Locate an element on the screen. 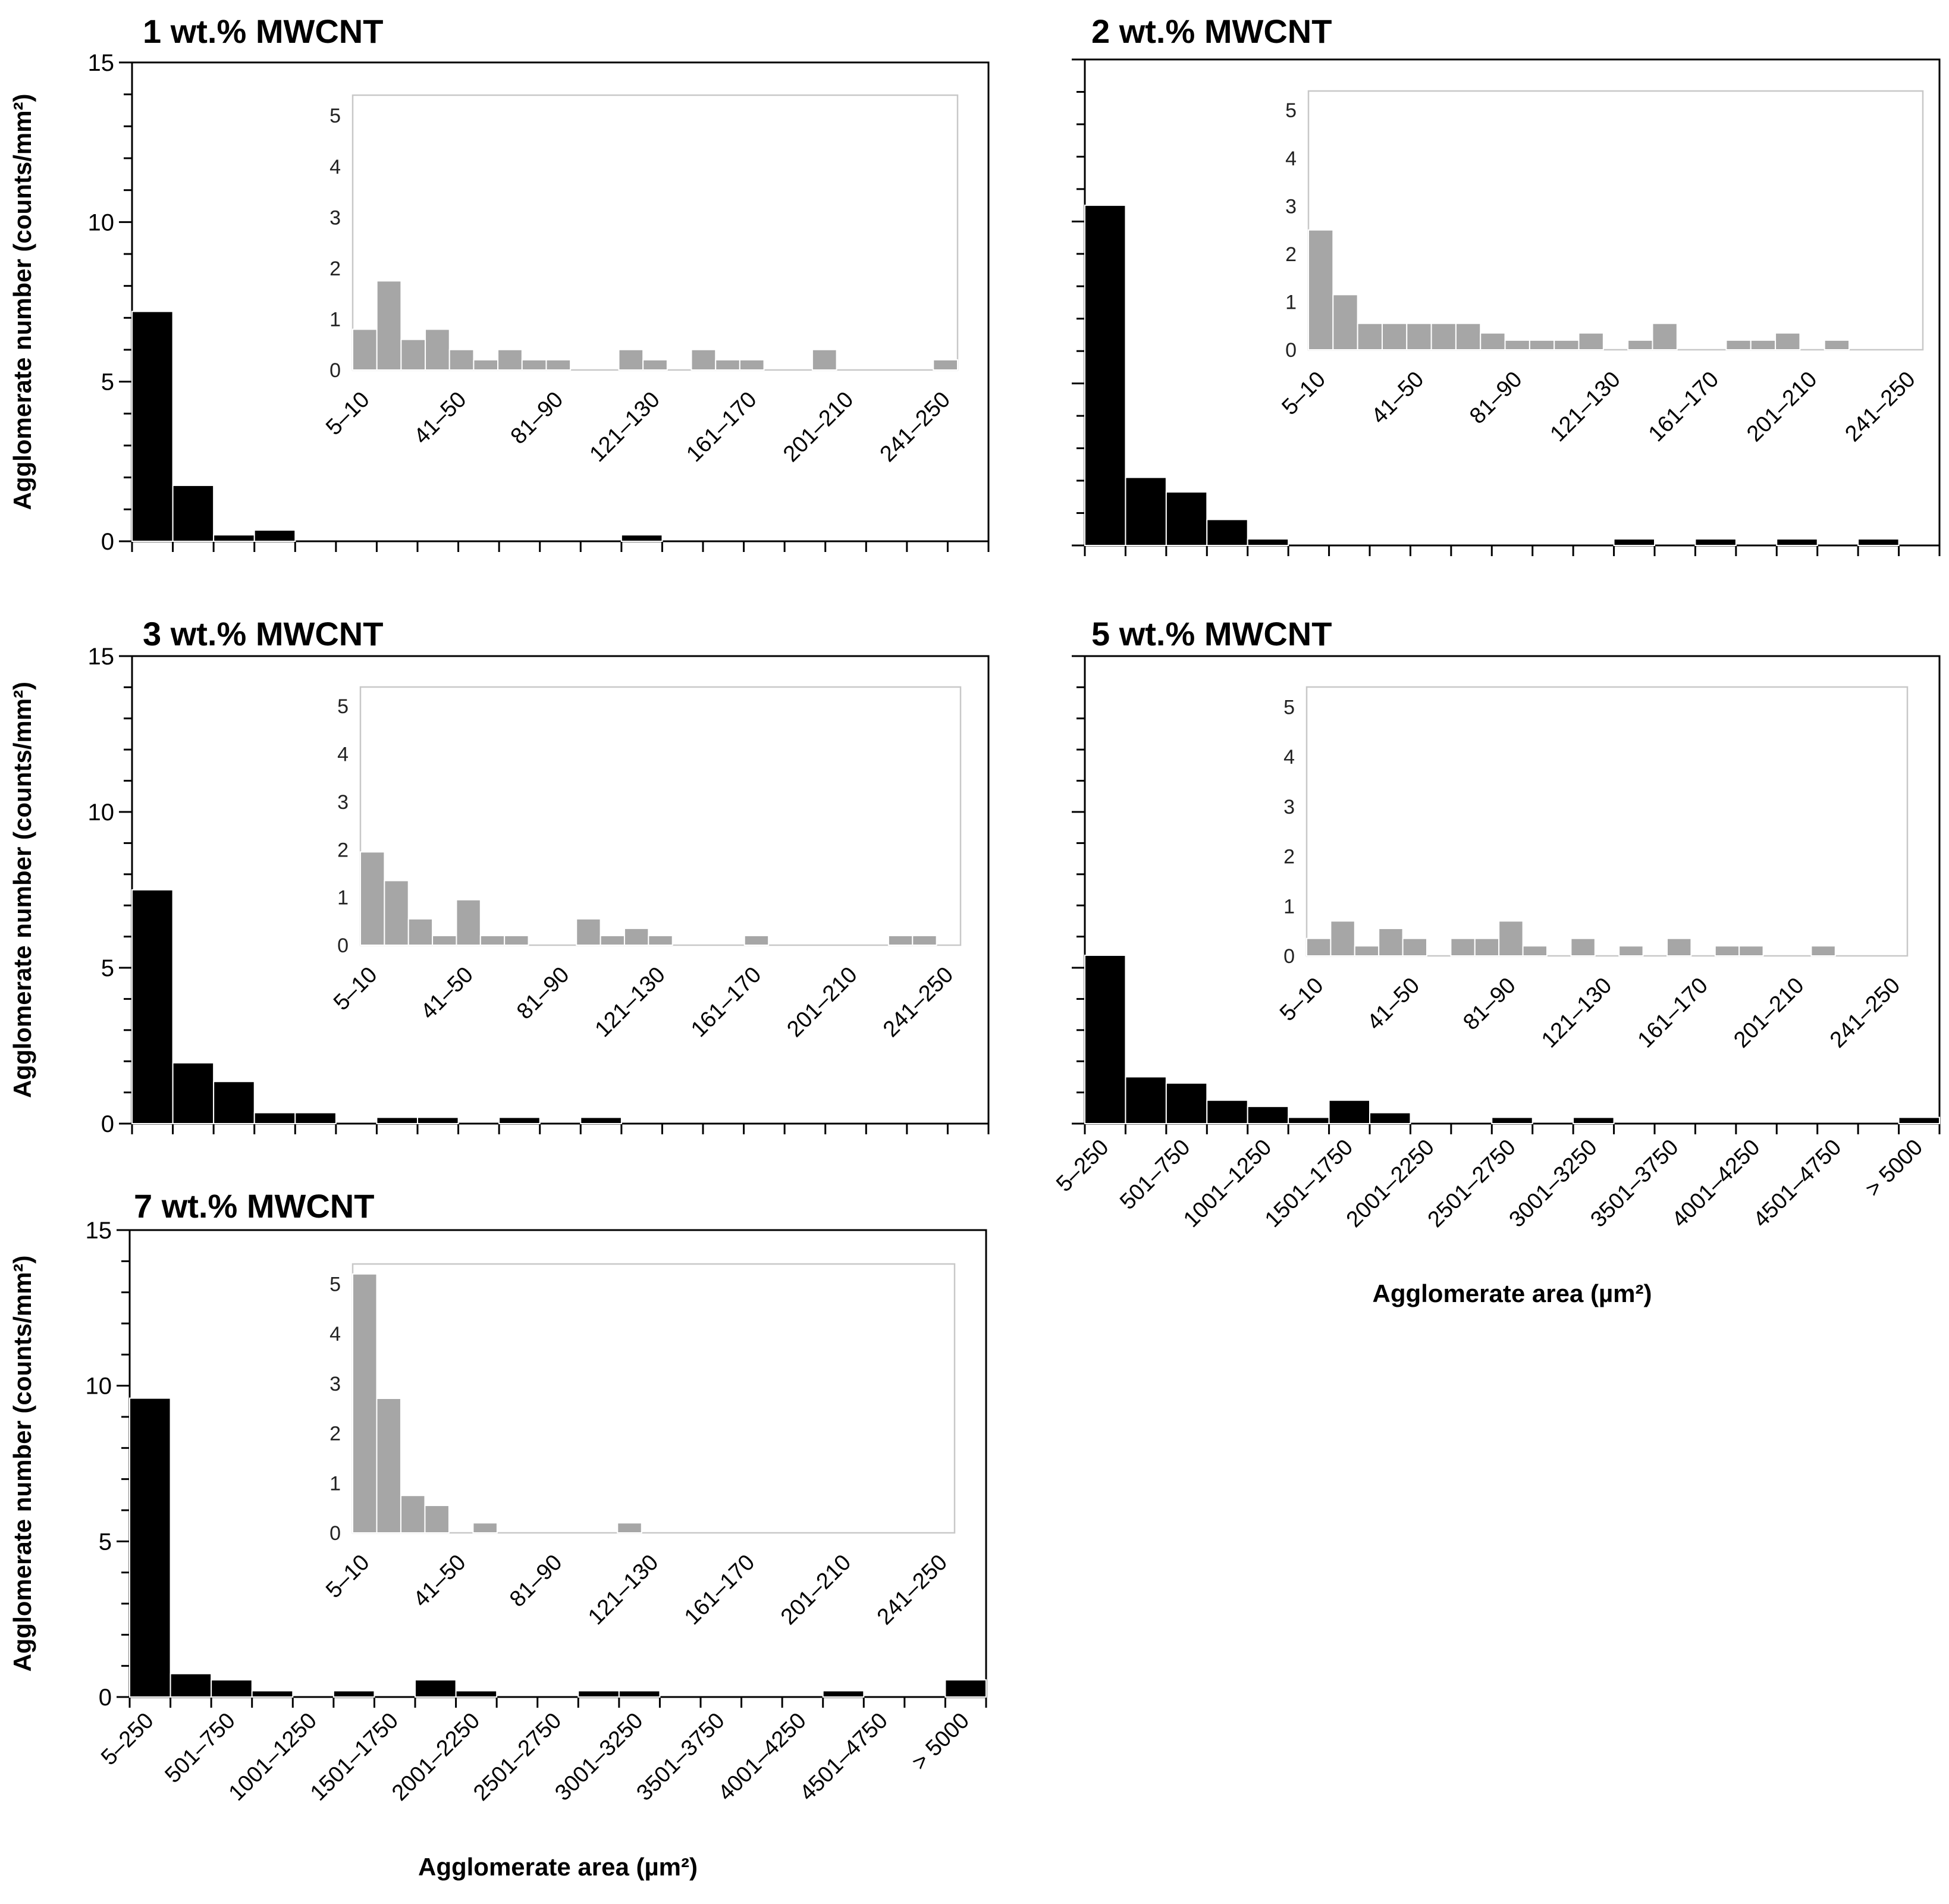 This screenshot has width=1949, height=1904. x-axis-label: Agglomerate area (µm²) is located at coordinates (558, 1867).